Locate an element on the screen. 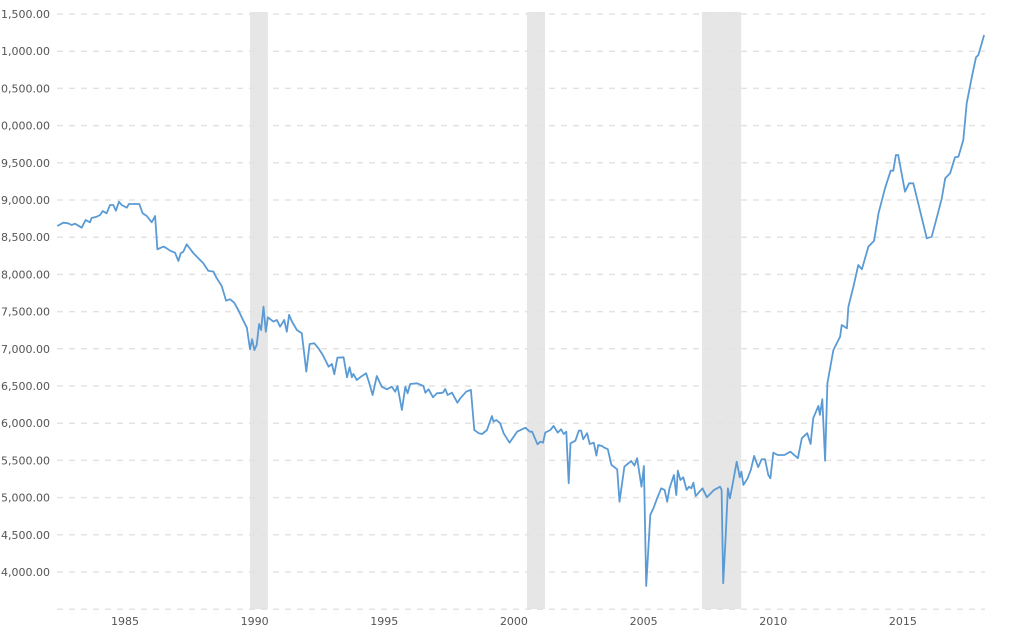 The image size is (1024, 636). y-tick-label: 11,500.00 is located at coordinates (25, 14).